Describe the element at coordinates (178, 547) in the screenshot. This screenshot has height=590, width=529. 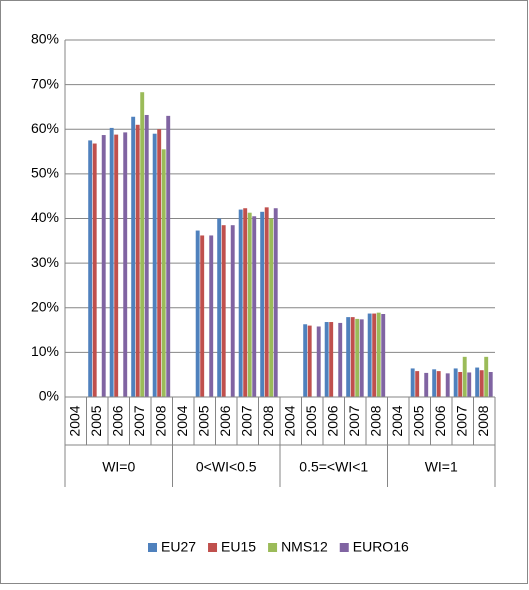
I see `legend-label: EU27` at that location.